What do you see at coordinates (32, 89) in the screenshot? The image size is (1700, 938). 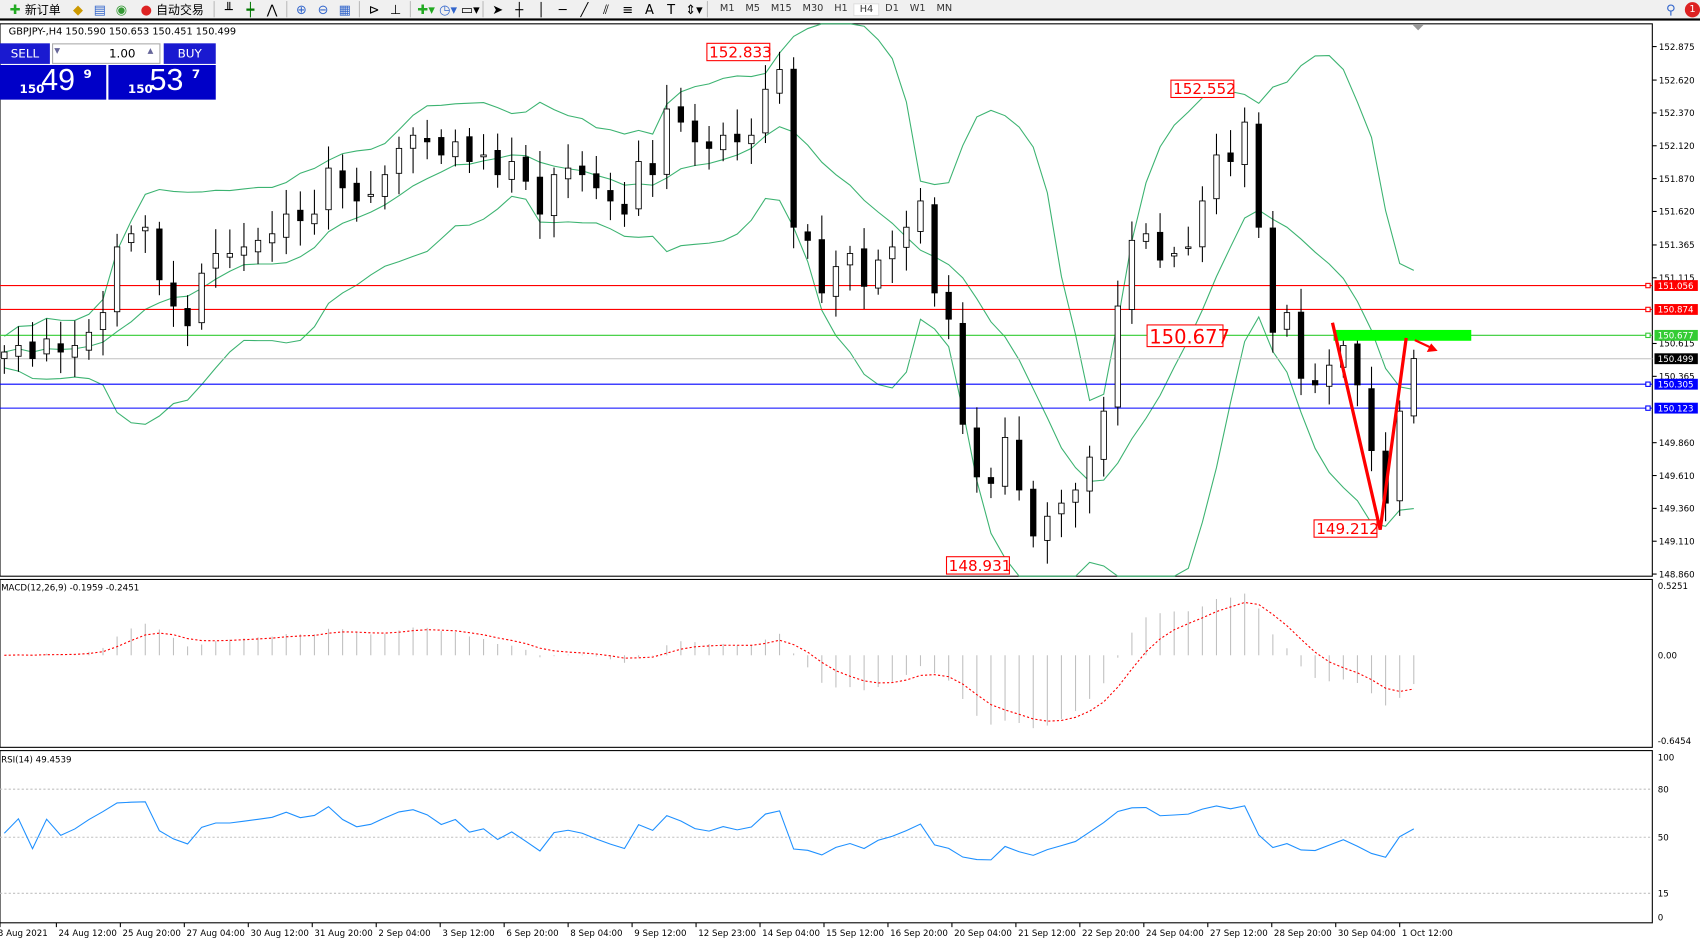 I see `sell-price-prefix: 150` at bounding box center [32, 89].